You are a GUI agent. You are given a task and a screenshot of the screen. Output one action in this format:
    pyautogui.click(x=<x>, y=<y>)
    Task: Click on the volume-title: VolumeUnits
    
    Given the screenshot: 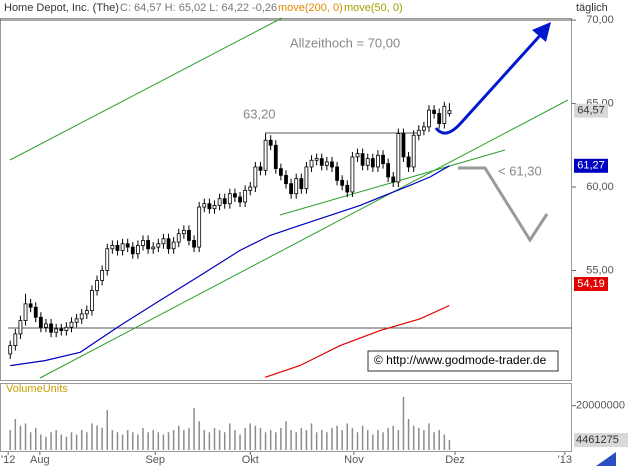 What is the action you would take?
    pyautogui.click(x=37, y=389)
    